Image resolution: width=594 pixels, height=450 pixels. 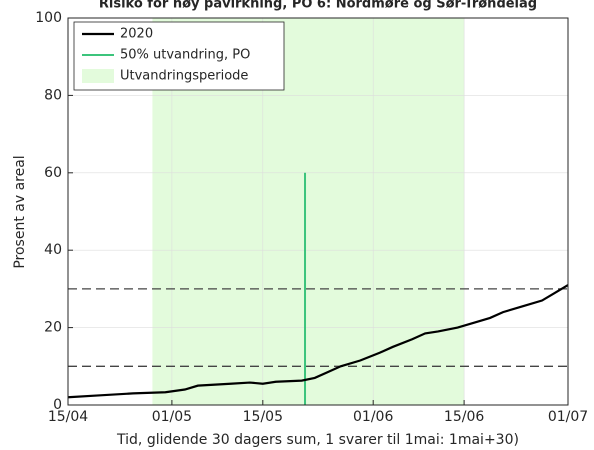 What do you see at coordinates (68, 417) in the screenshot?
I see `x-tick-label: 15/04` at bounding box center [68, 417].